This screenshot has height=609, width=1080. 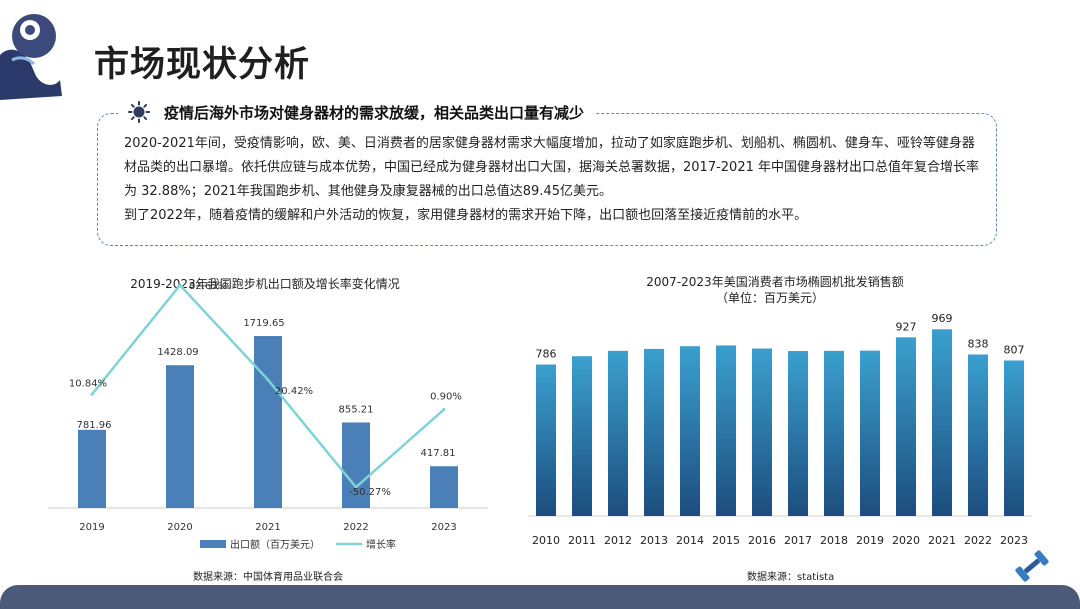 I want to click on chart-subtitle: （单位：百万美元）, so click(x=770, y=297).